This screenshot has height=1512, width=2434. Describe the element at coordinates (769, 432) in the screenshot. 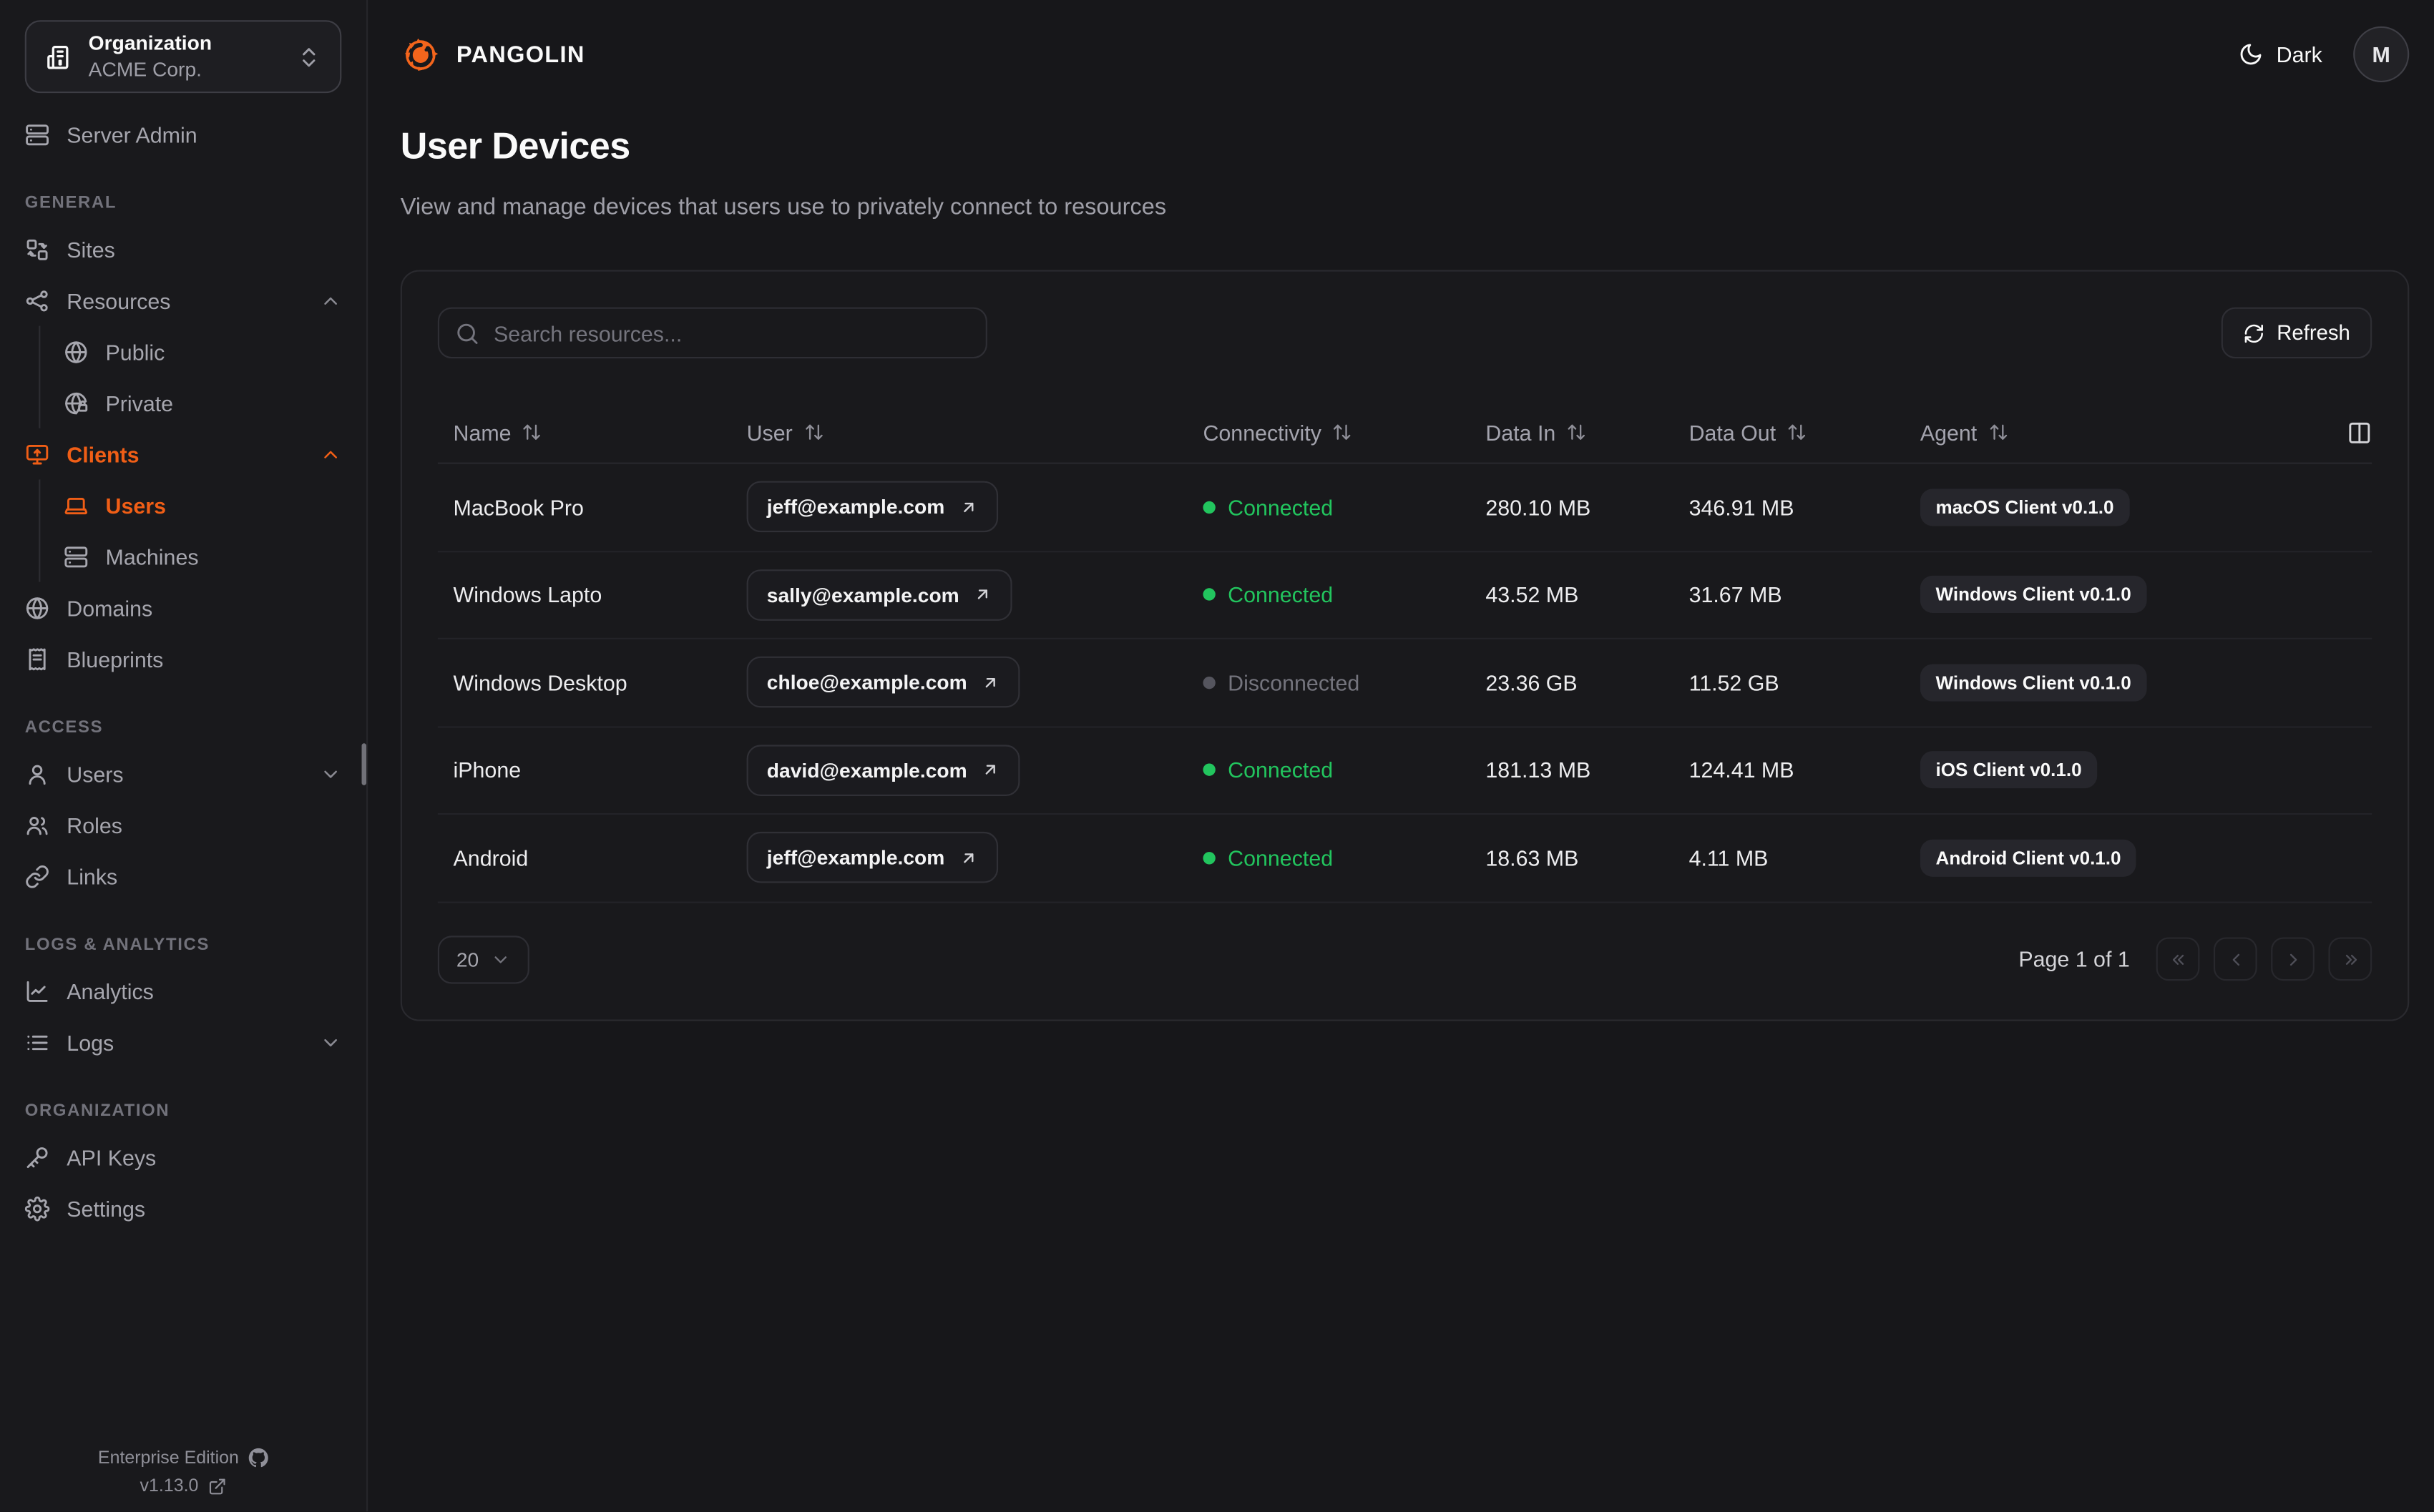

I see `column-label: User` at that location.